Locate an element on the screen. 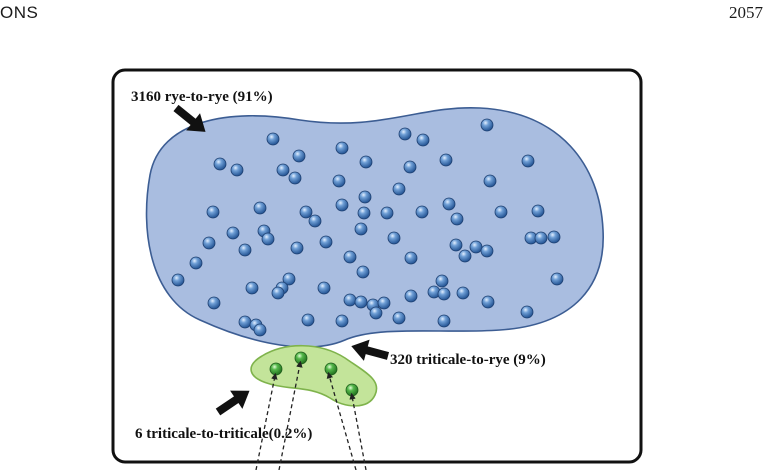 The width and height of the screenshot is (767, 470). label-rye-to-rye: 3160 rye-to-rye (91%) is located at coordinates (202, 97).